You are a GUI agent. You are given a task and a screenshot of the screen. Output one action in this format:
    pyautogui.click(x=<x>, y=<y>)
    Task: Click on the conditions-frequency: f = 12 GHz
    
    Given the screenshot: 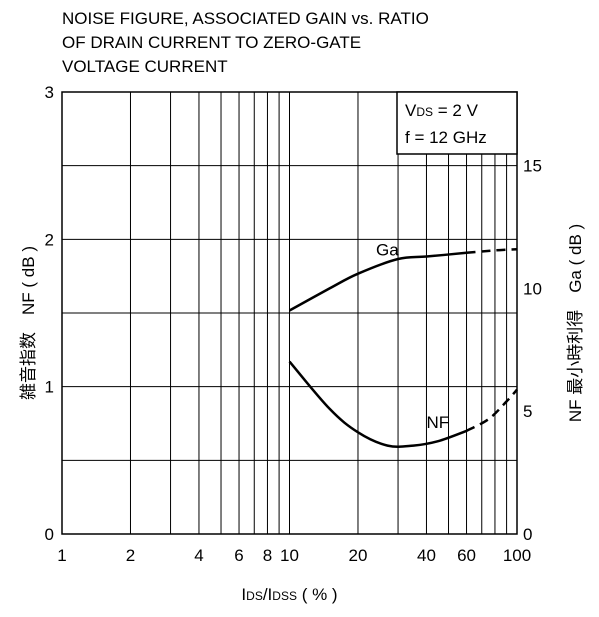 What is the action you would take?
    pyautogui.click(x=446, y=137)
    